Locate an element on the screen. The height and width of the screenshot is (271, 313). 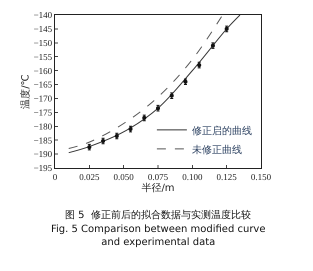
x-tick-label: 0 is located at coordinates (55, 177).